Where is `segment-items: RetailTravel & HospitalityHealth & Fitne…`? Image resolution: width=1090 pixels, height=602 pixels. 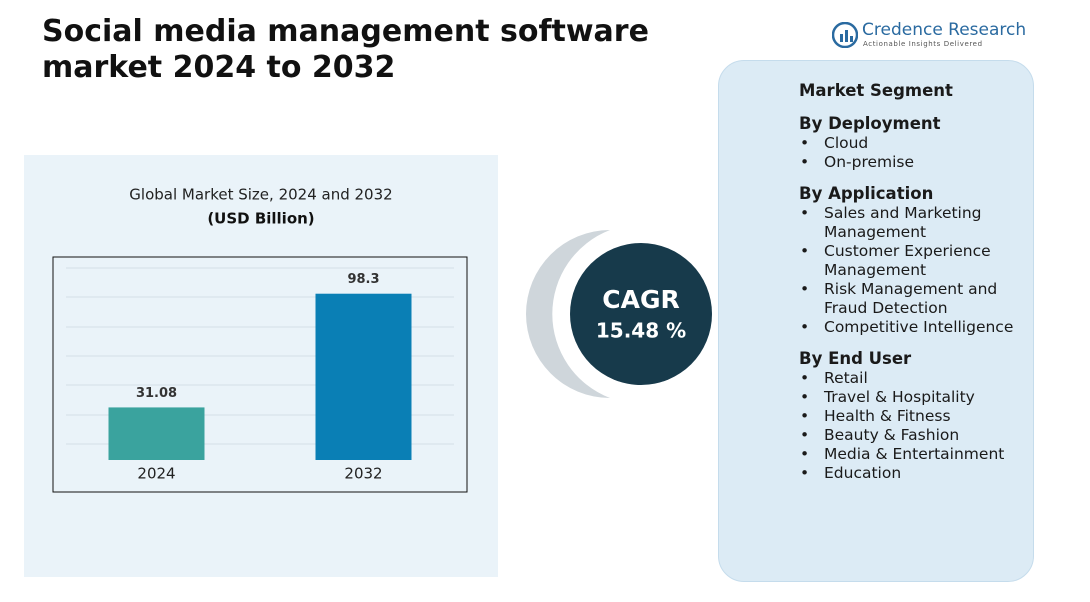 segment-items: RetailTravel & HospitalityHealth & Fitne… is located at coordinates (914, 426).